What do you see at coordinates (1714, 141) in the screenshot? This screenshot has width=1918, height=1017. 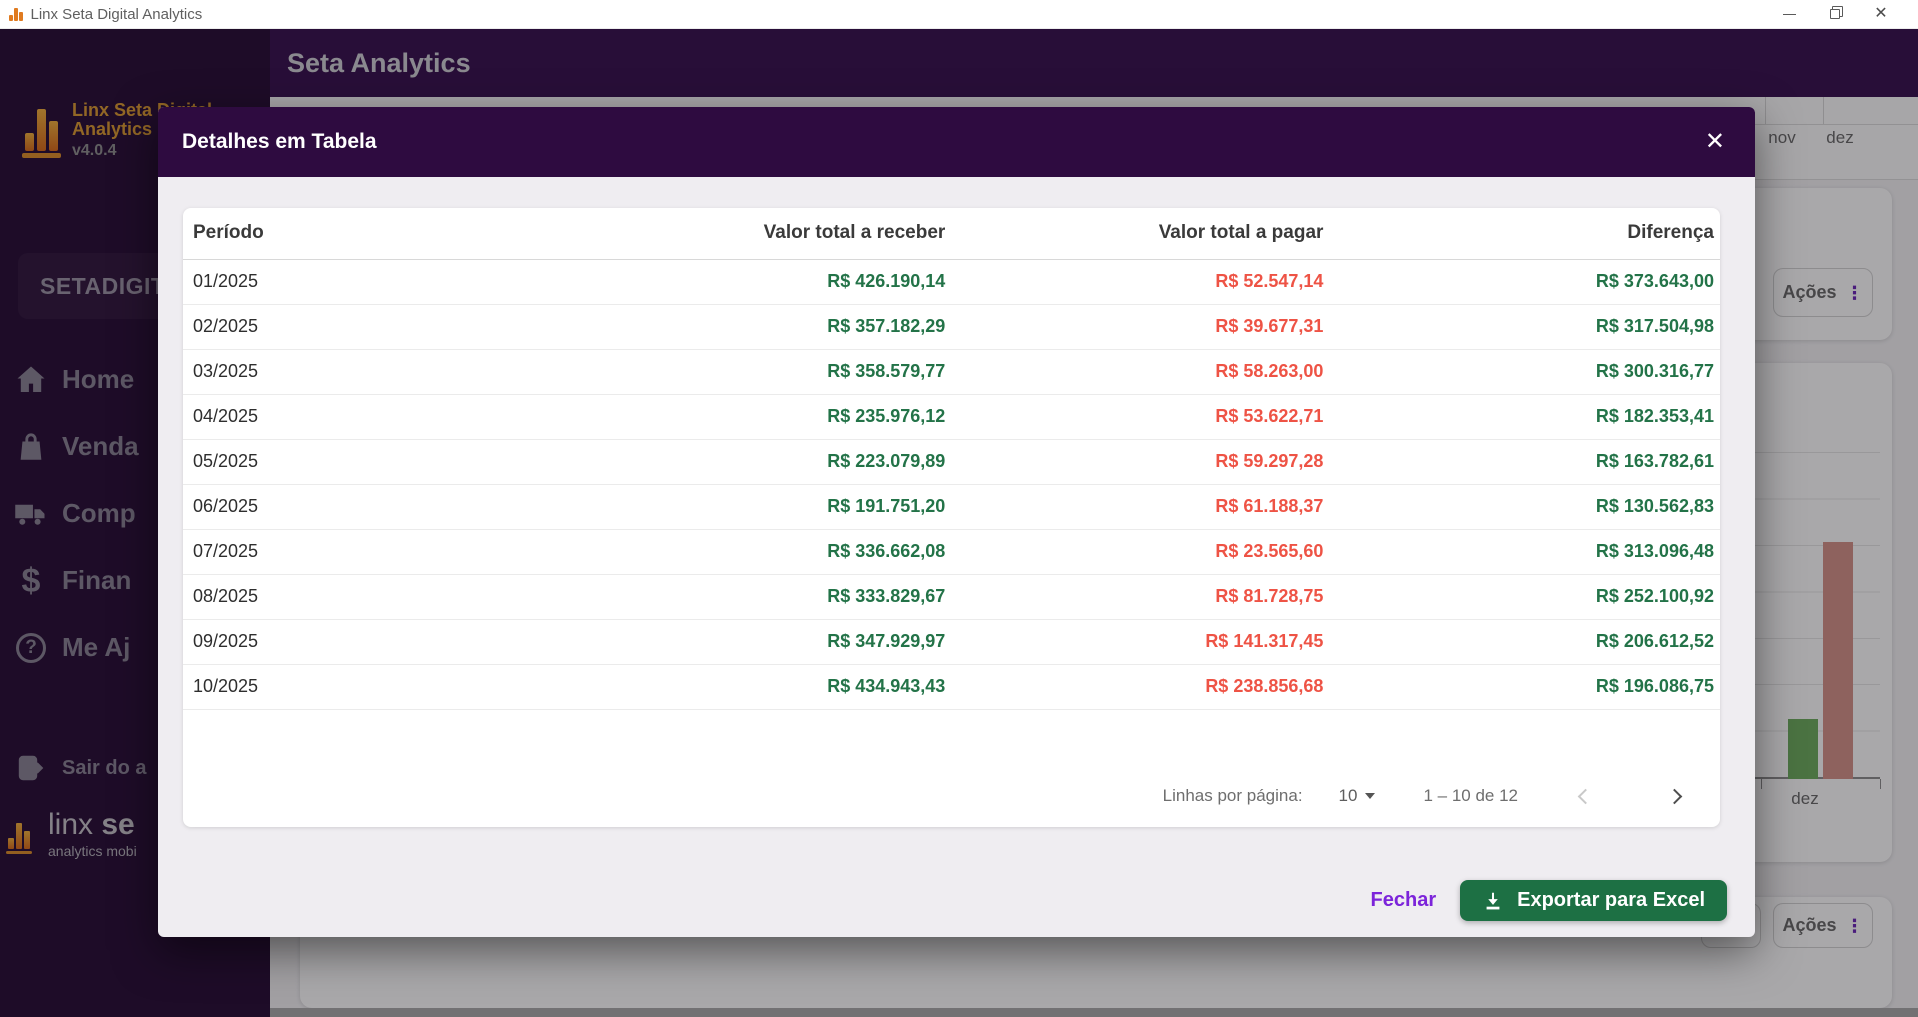 I see `modal-close-button: ✕` at bounding box center [1714, 141].